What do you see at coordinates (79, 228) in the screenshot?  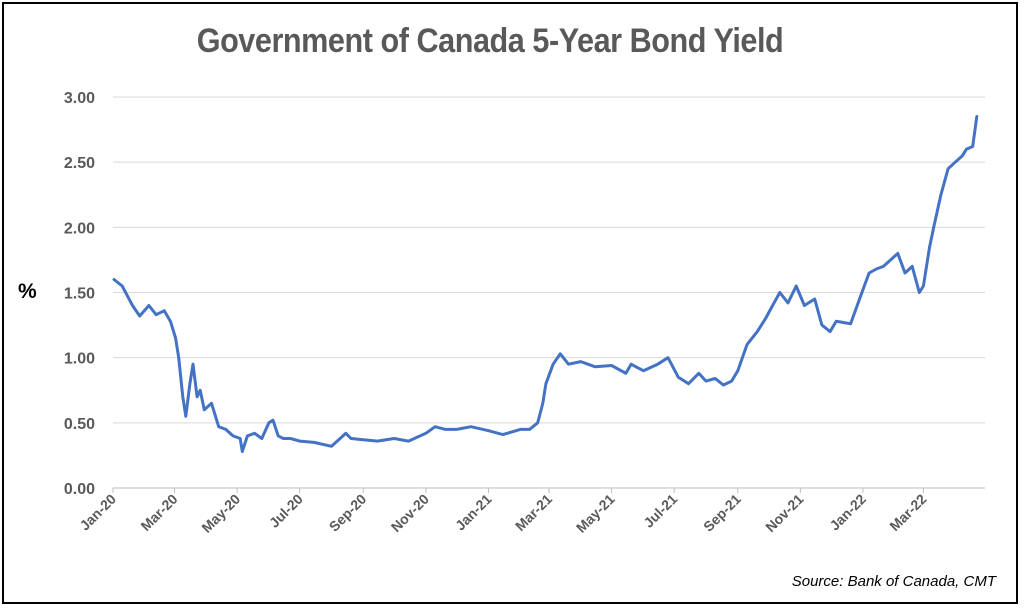 I see `y-tick-label: 2.00` at bounding box center [79, 228].